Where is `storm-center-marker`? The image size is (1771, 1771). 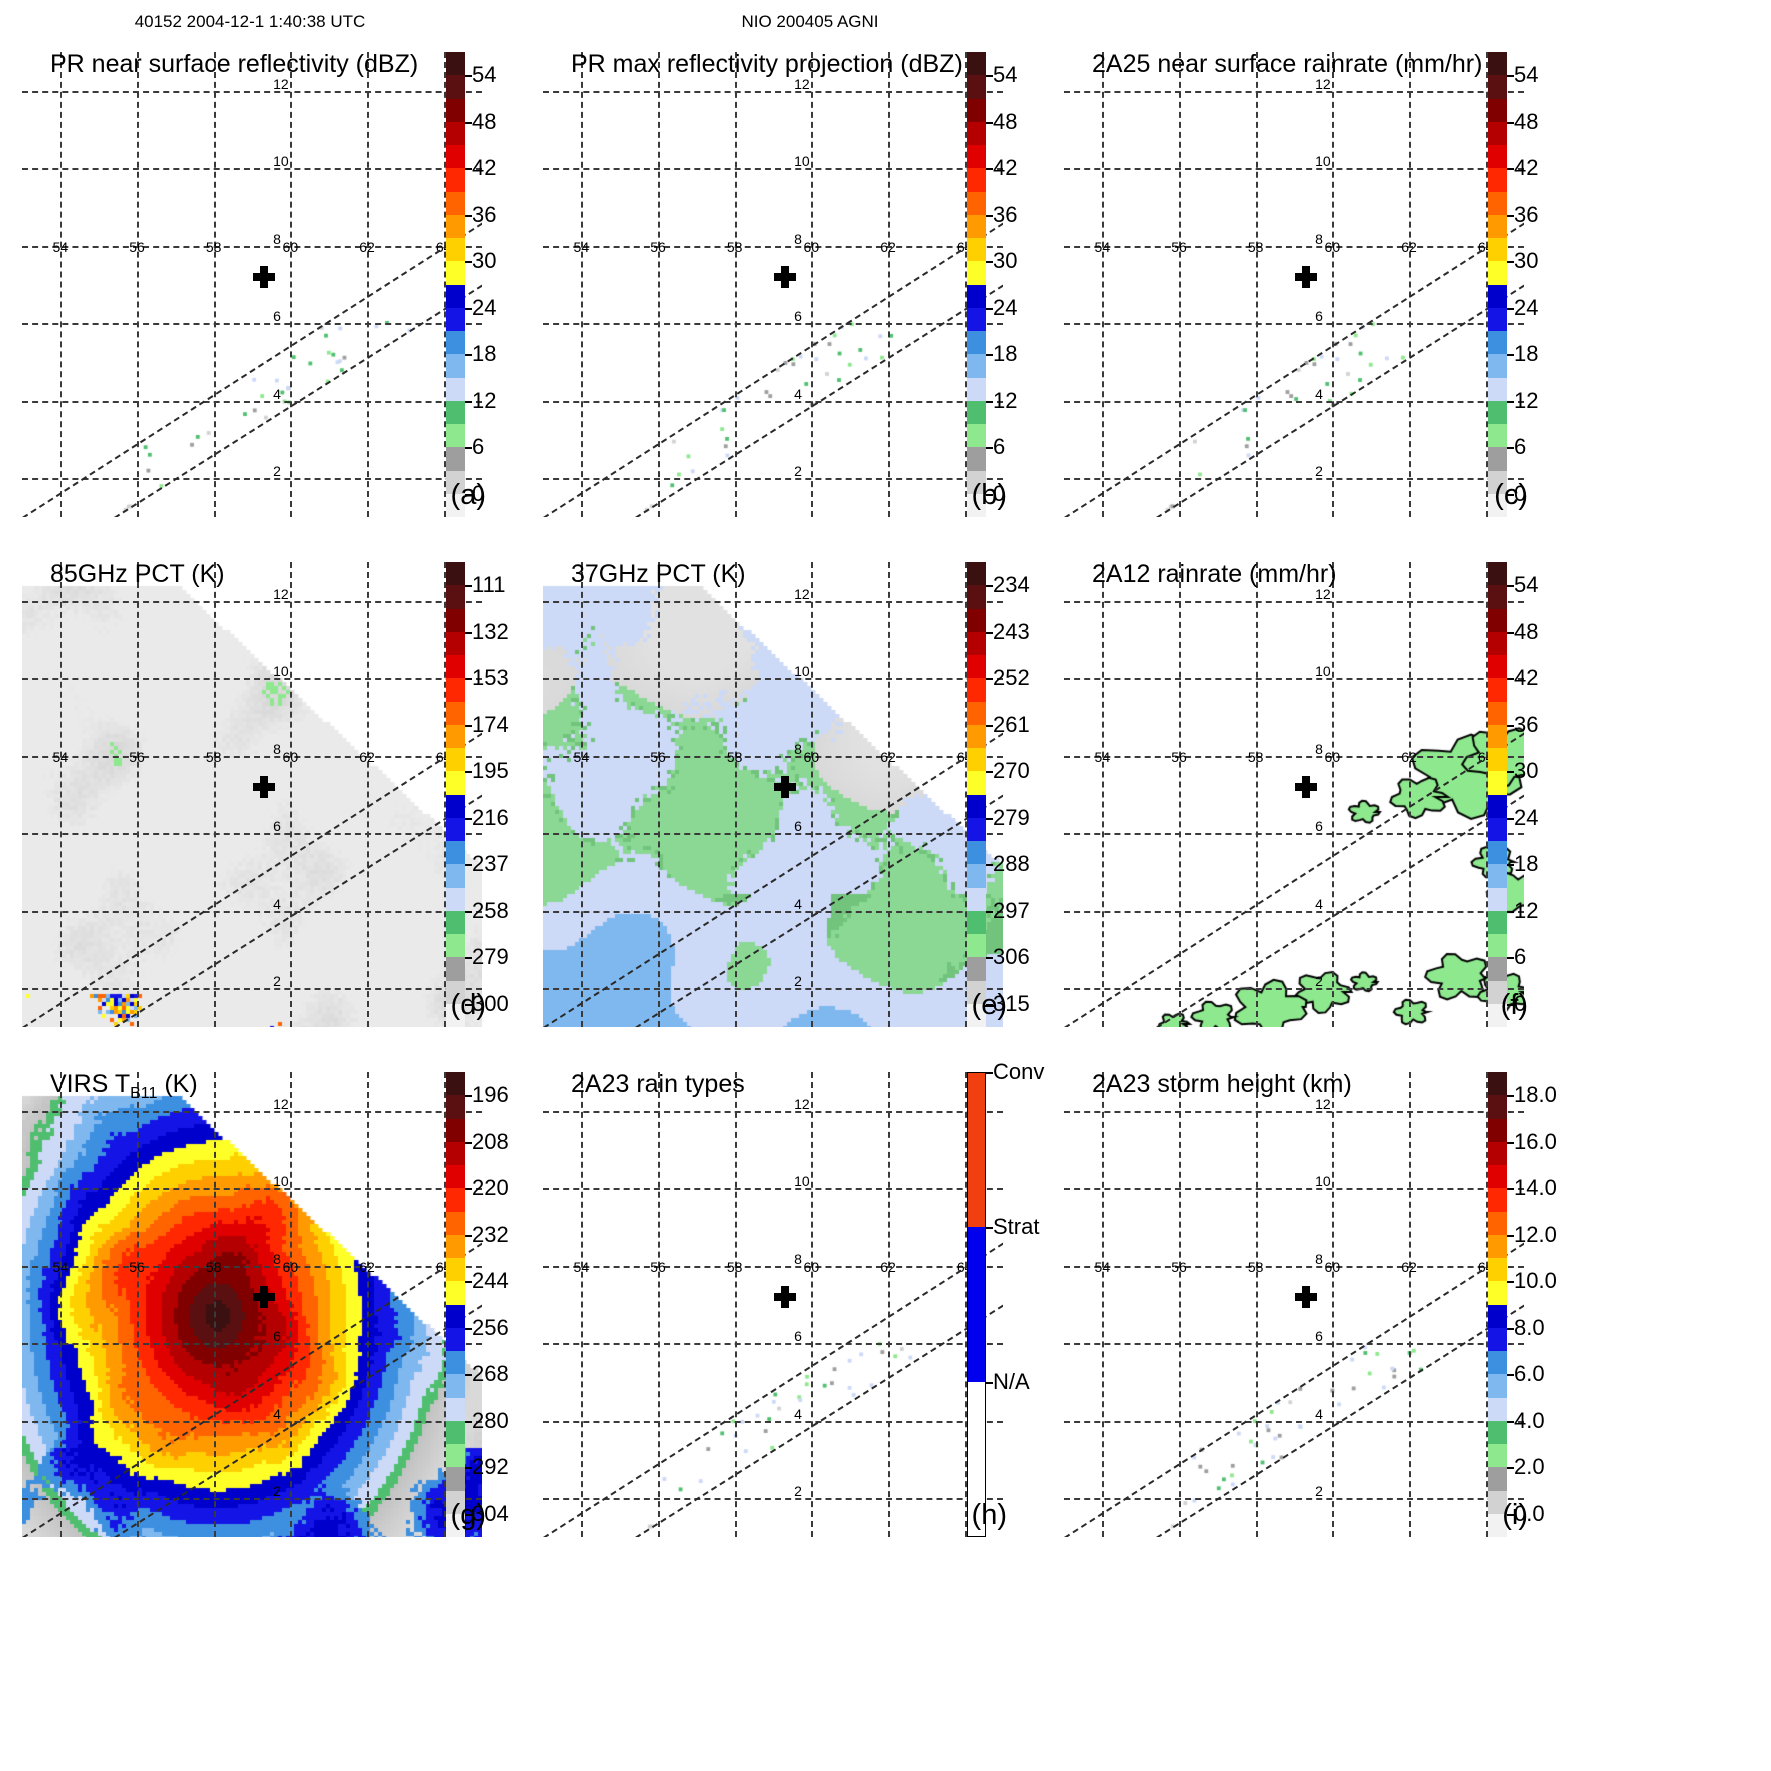 storm-center-marker is located at coordinates (784, 786).